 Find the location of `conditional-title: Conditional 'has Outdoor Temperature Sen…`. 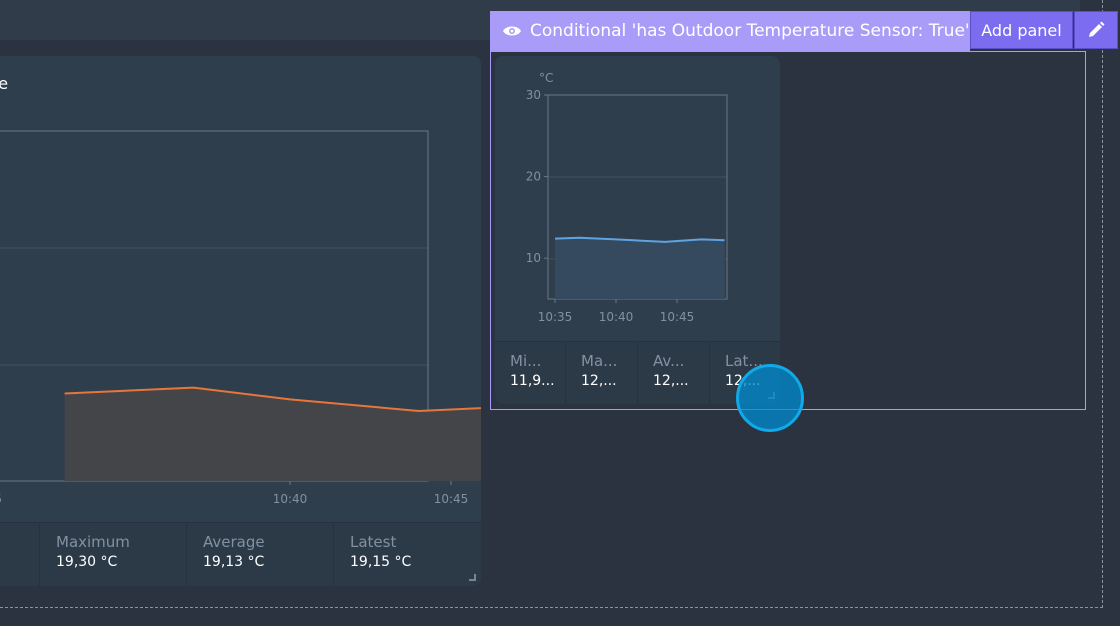

conditional-title: Conditional 'has Outdoor Temperature Sen… is located at coordinates (750, 31).